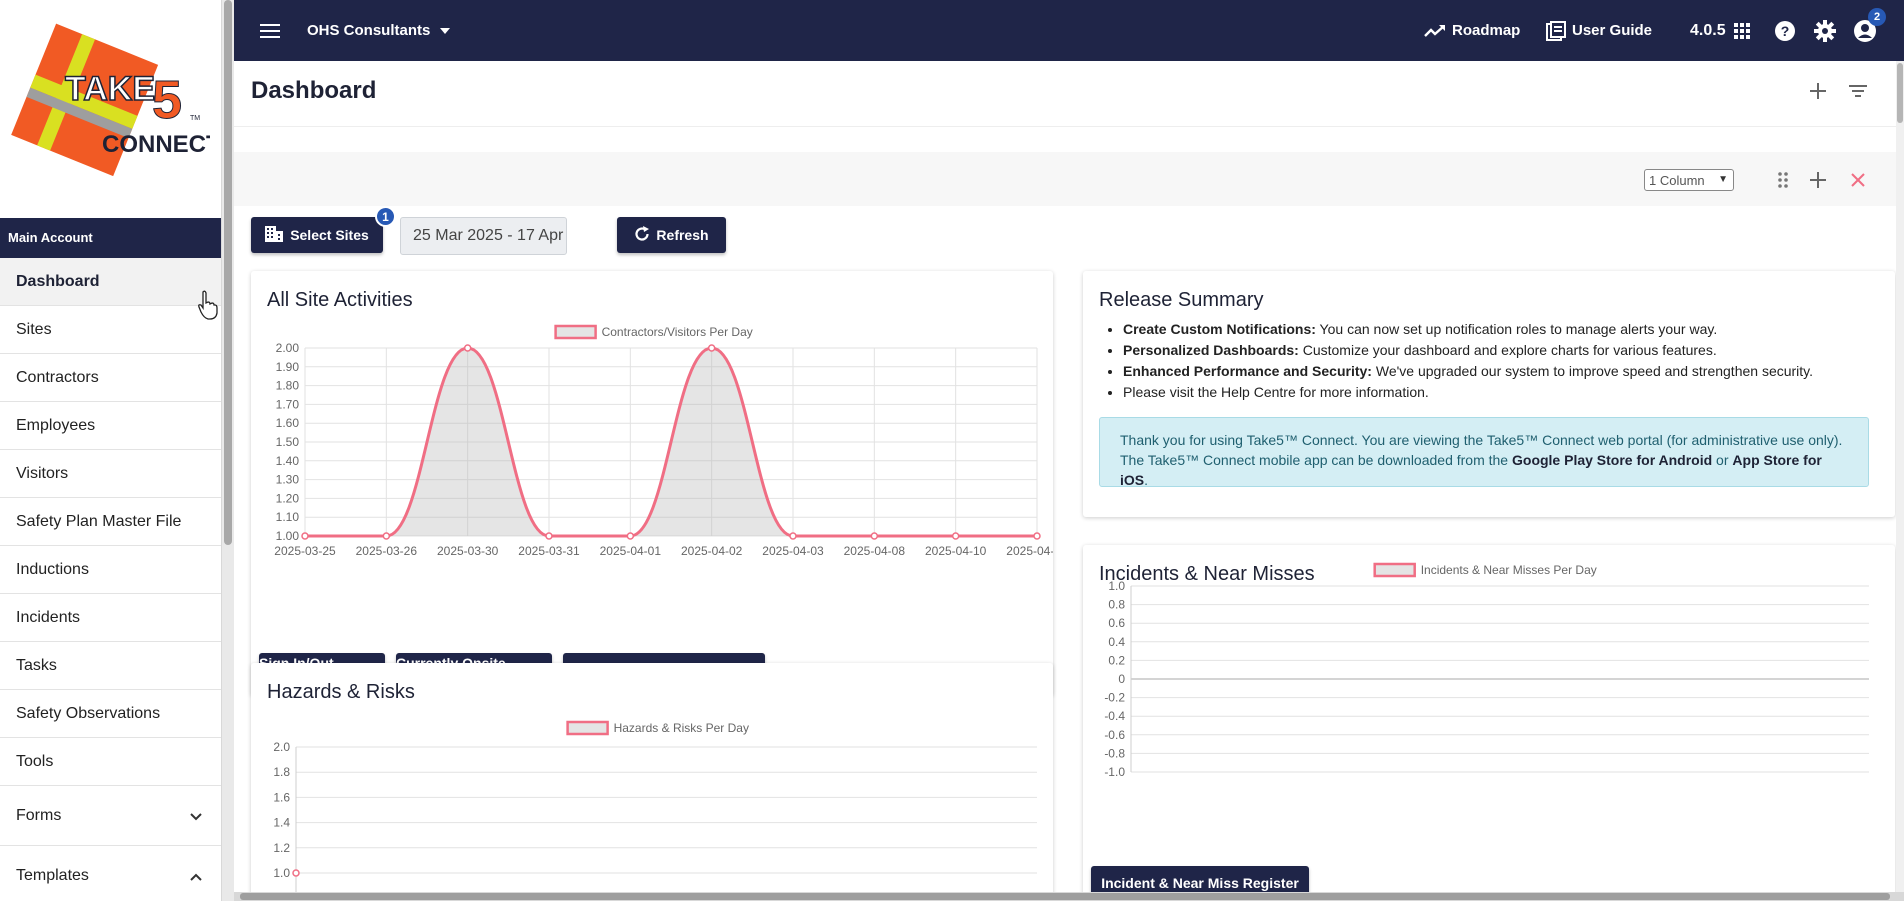 The width and height of the screenshot is (1904, 901). I want to click on sidebar-item-safety-observations: Safety Observations, so click(110, 714).